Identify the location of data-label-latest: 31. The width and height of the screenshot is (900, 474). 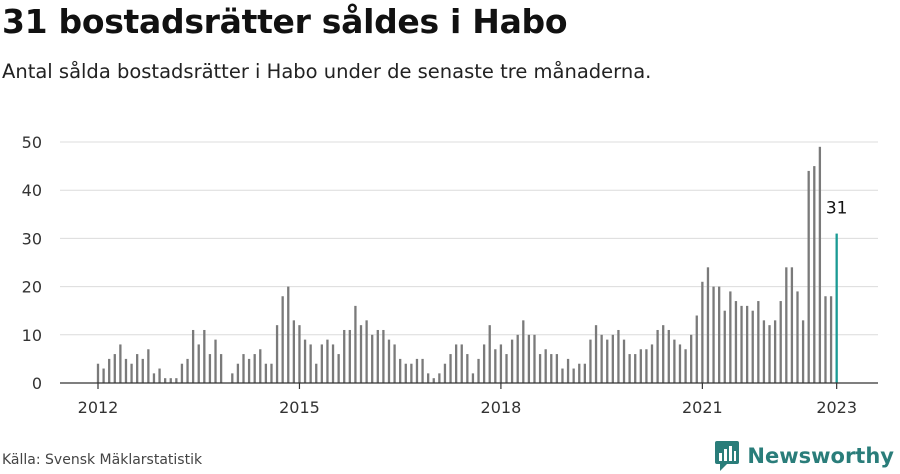
(837, 209).